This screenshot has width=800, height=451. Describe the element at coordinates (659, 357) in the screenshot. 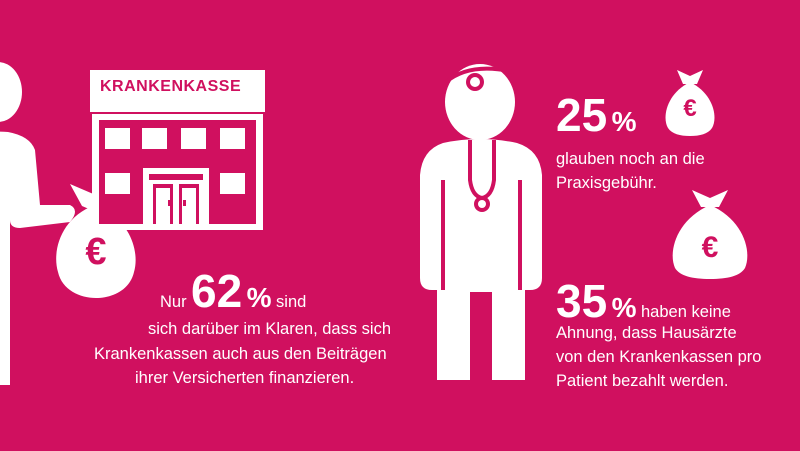

I see `stat-35-line3: von den Krankenkassen pro` at that location.